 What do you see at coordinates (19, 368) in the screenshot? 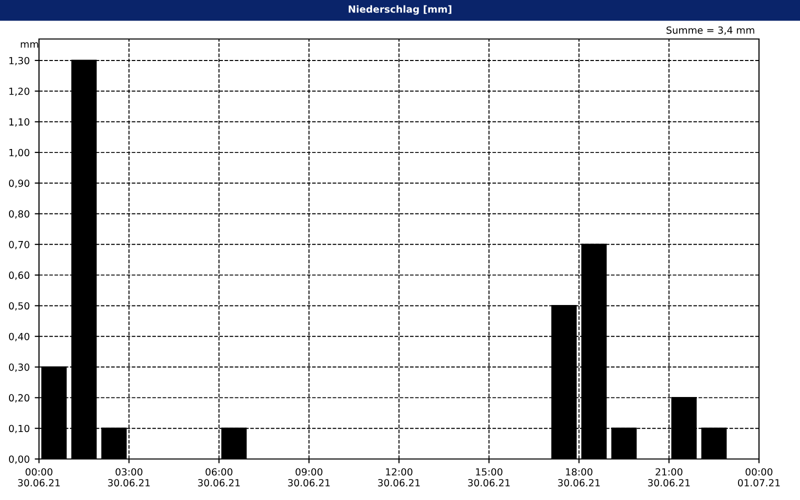
I see `y-tick-label: 0,30` at bounding box center [19, 368].